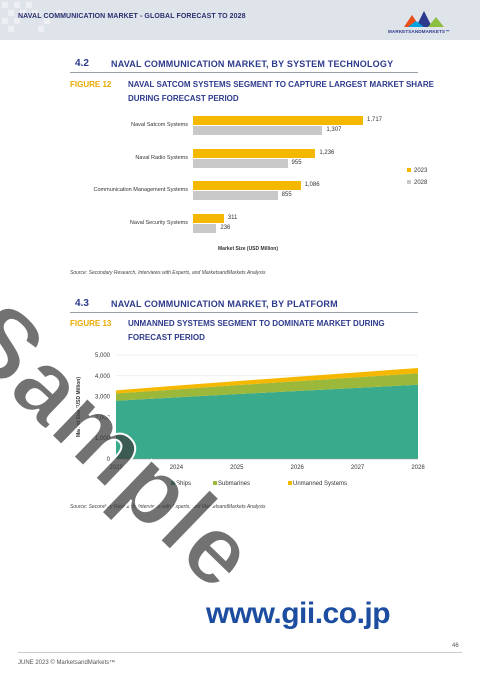 The height and width of the screenshot is (679, 480). I want to click on category-label: Communication Management Systems, so click(140, 190).